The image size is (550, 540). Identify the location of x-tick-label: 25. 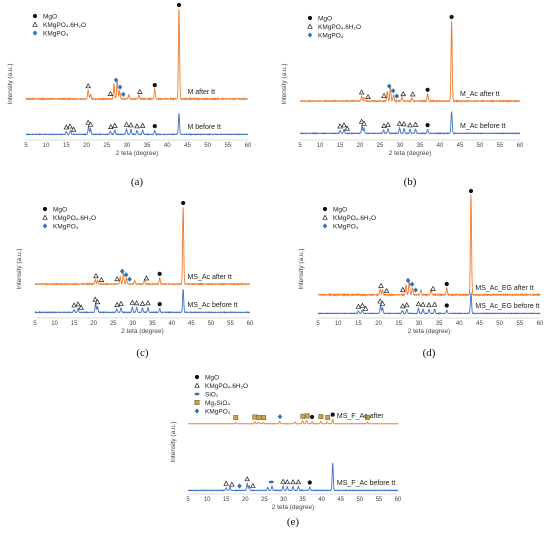
(106, 146).